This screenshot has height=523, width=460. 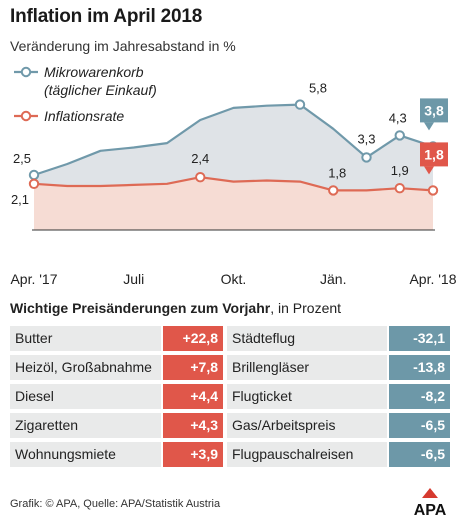 I want to click on legend-label-1: Inflationsrate, so click(x=84, y=116).